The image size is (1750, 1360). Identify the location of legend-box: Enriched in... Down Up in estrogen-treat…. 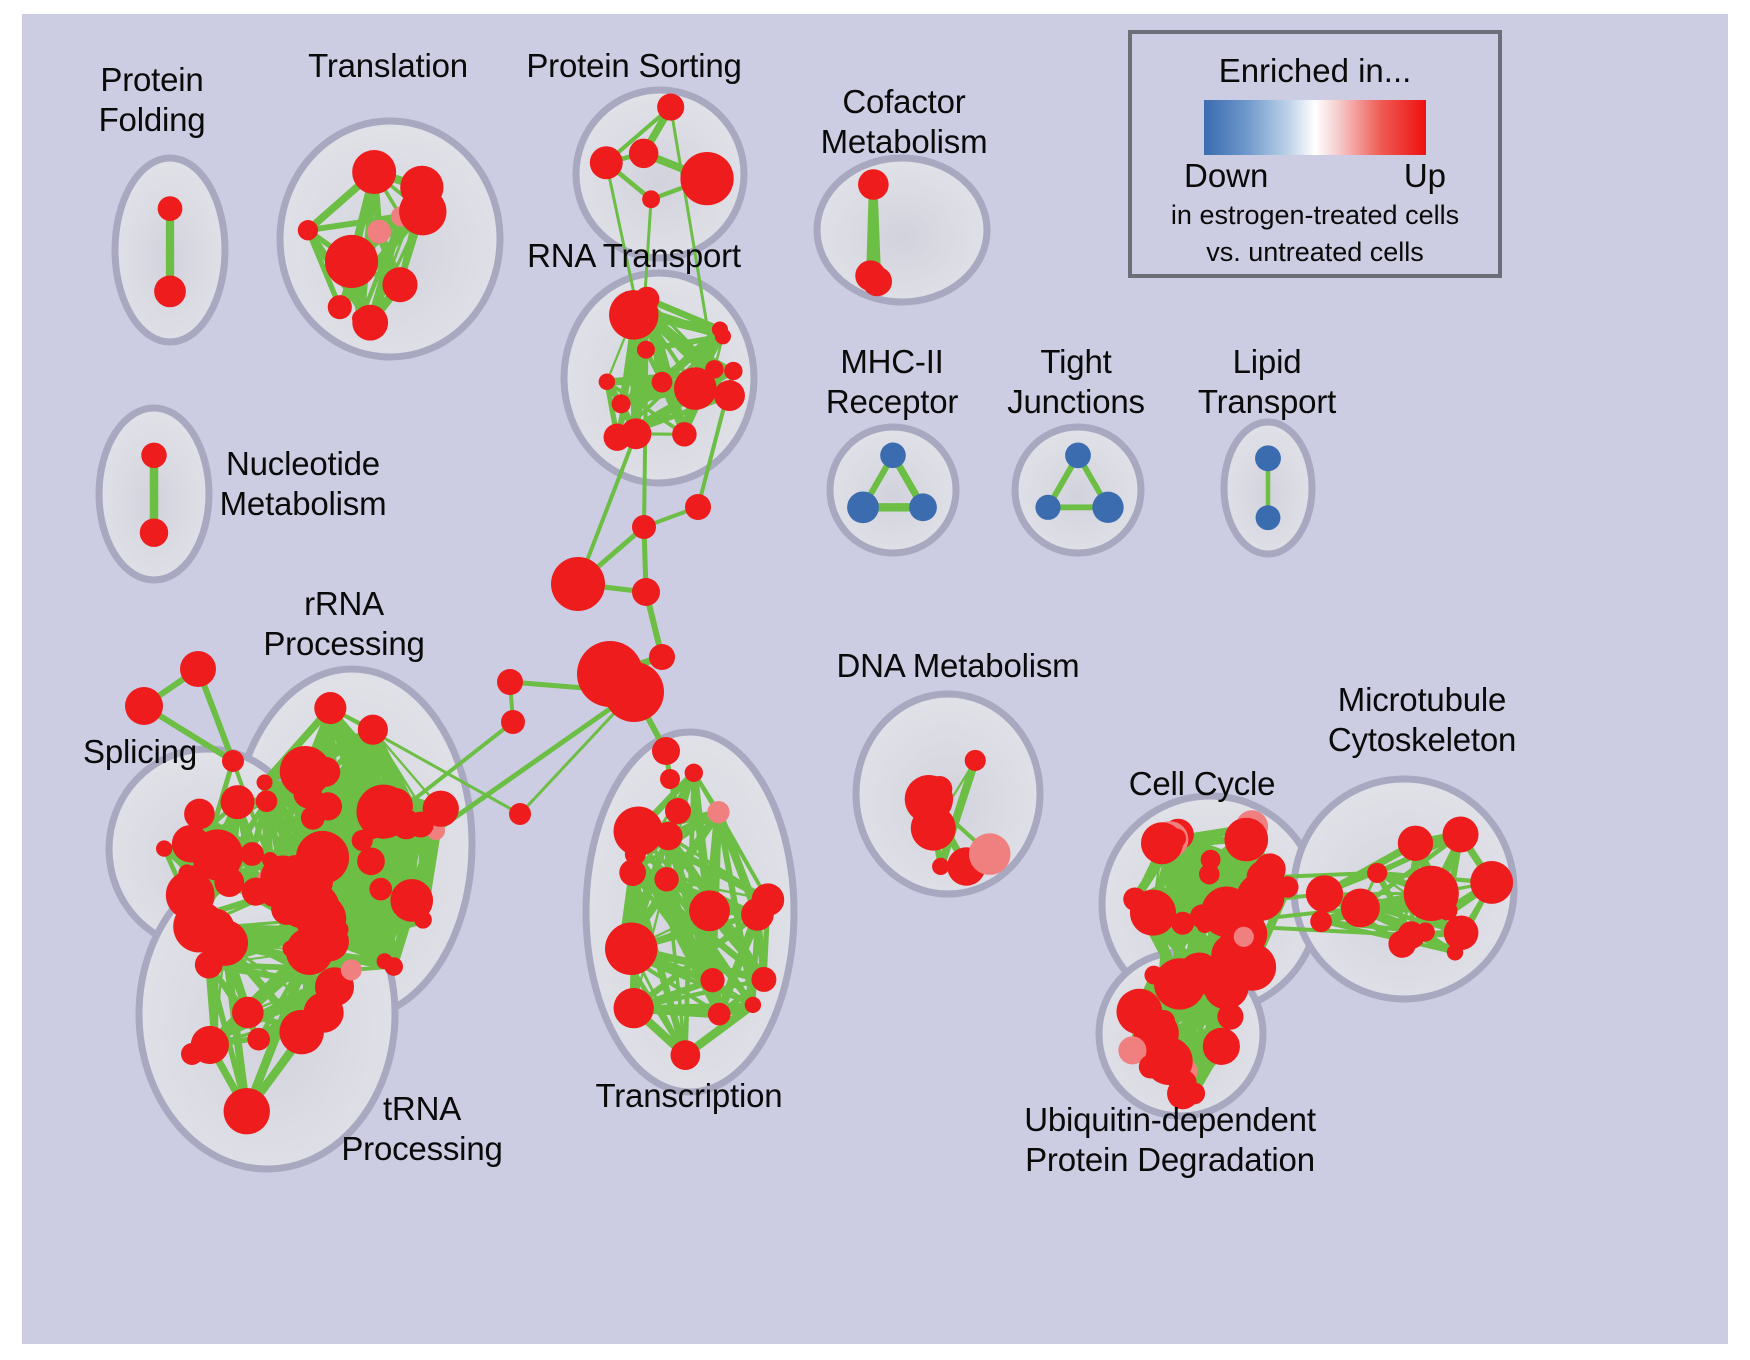
(1315, 154).